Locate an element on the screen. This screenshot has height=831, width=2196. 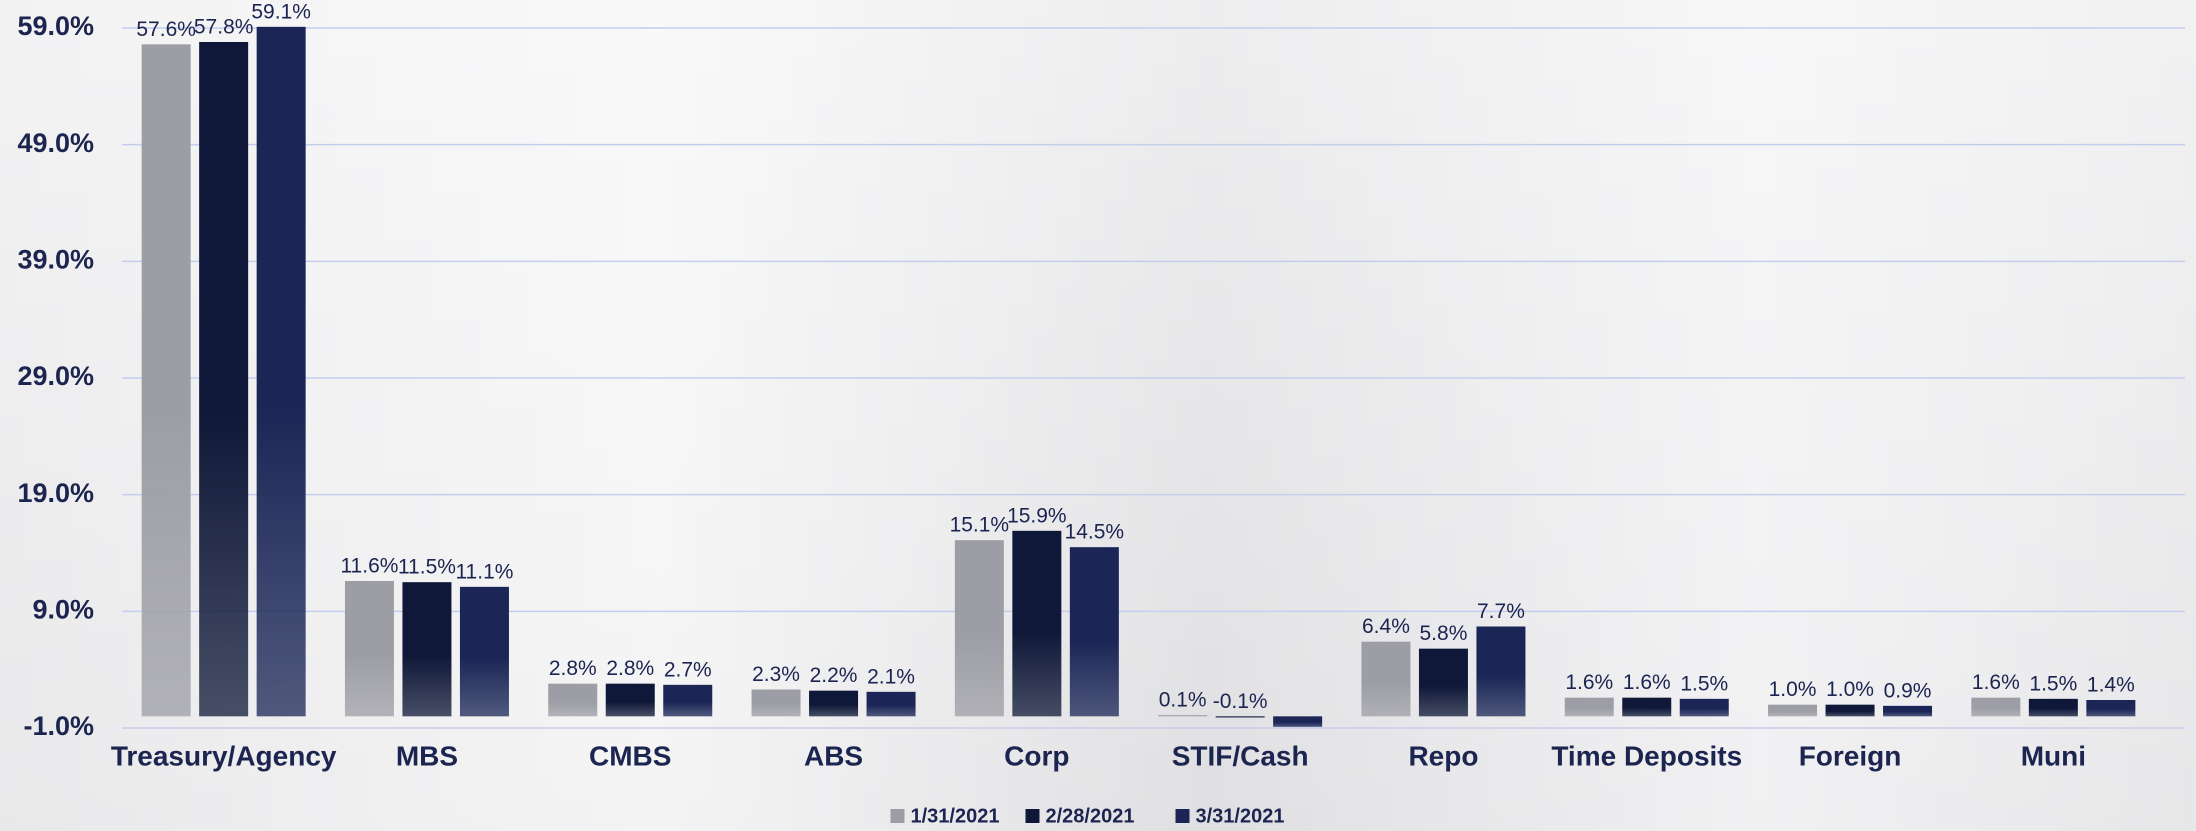
y-tick-label: -1.0% is located at coordinates (58, 726).